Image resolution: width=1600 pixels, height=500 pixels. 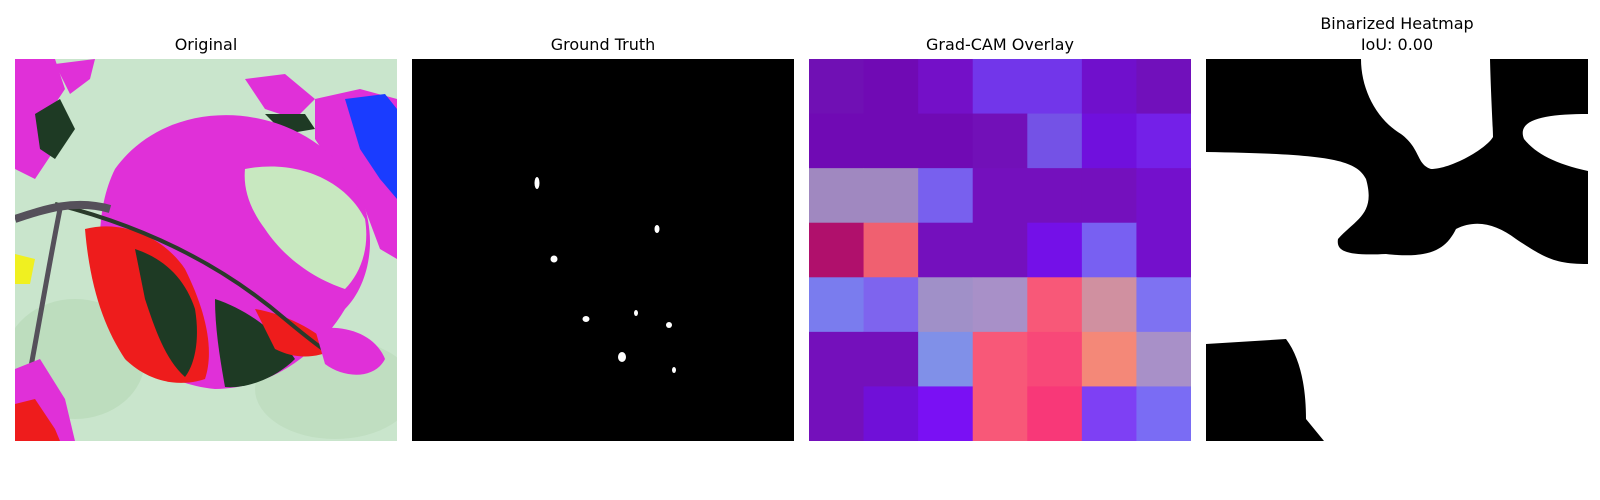 What do you see at coordinates (371, 146) in the screenshot?
I see `blue-patch` at bounding box center [371, 146].